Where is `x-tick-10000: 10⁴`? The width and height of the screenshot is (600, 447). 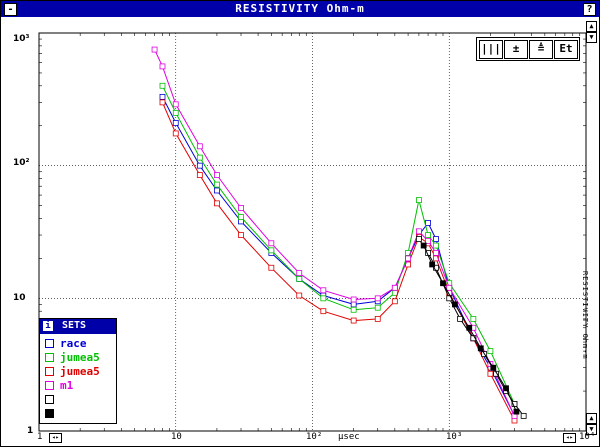
x-tick-10000: 10⁴ is located at coordinates (587, 437).